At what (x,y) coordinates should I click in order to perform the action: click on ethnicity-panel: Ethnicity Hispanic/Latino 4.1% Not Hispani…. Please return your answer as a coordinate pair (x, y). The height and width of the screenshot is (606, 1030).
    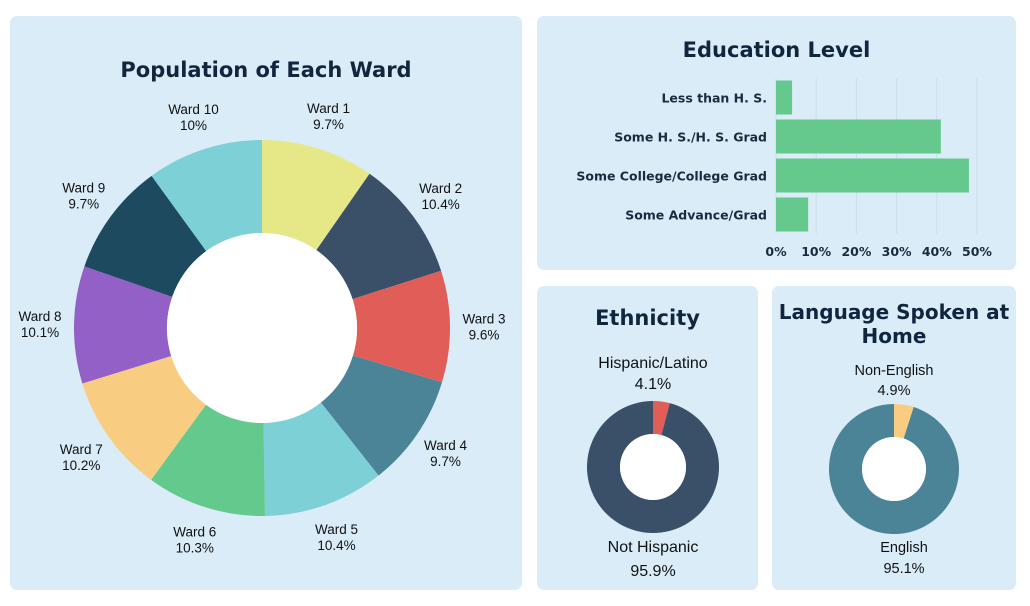
    Looking at the image, I should click on (647, 438).